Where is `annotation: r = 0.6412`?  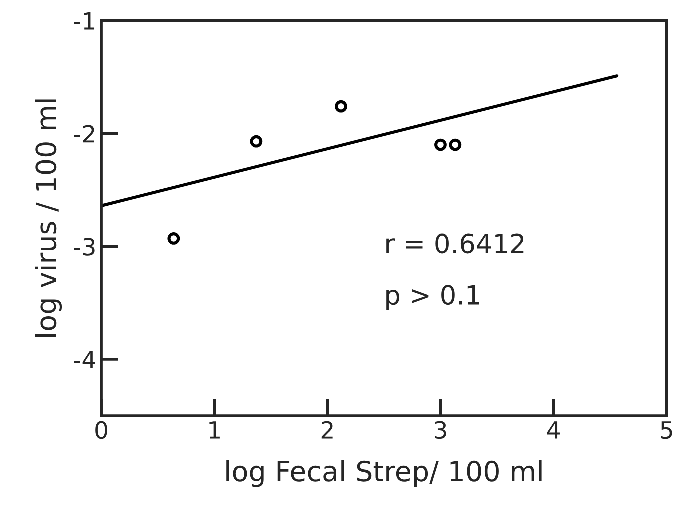
annotation: r = 0.6412 is located at coordinates (455, 244).